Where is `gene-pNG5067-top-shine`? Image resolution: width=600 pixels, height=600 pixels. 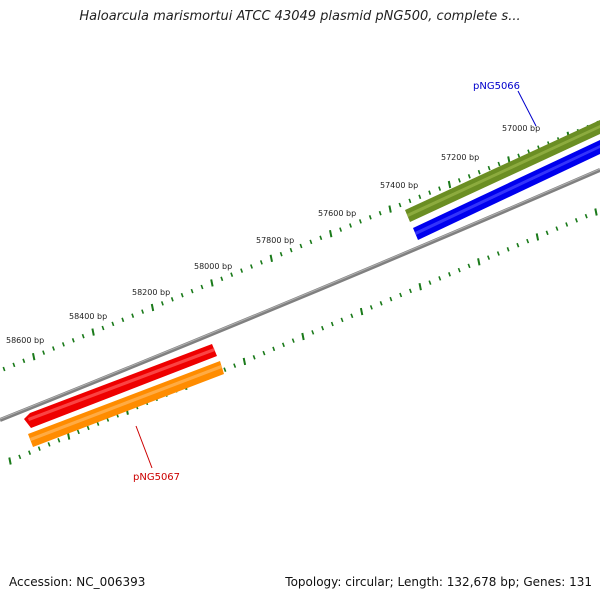 gene-pNG5067-top-shine is located at coordinates (121, 384).